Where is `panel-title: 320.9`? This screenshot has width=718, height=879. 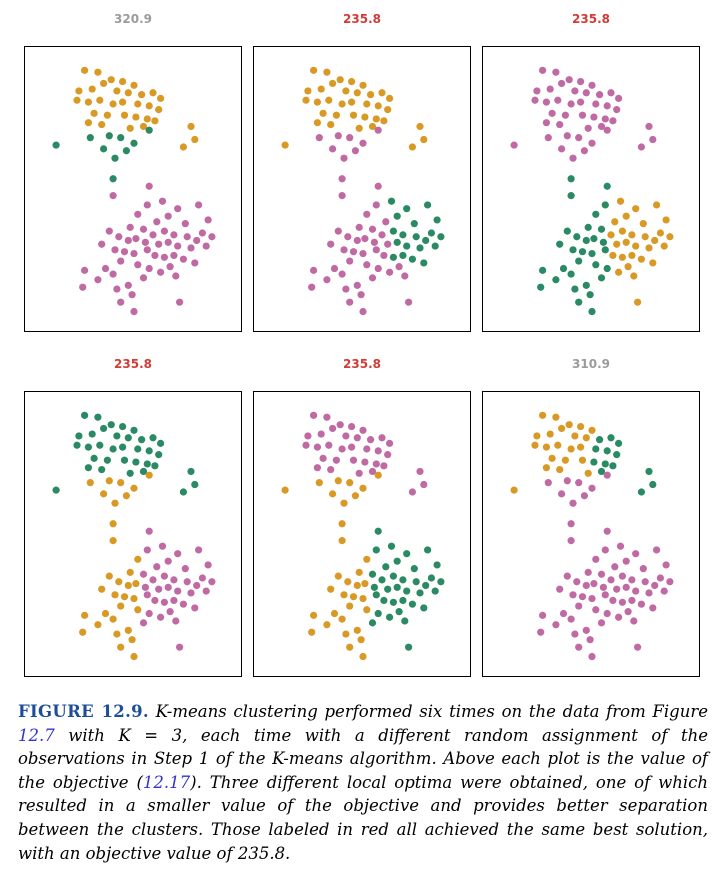 panel-title: 320.9 is located at coordinates (133, 19).